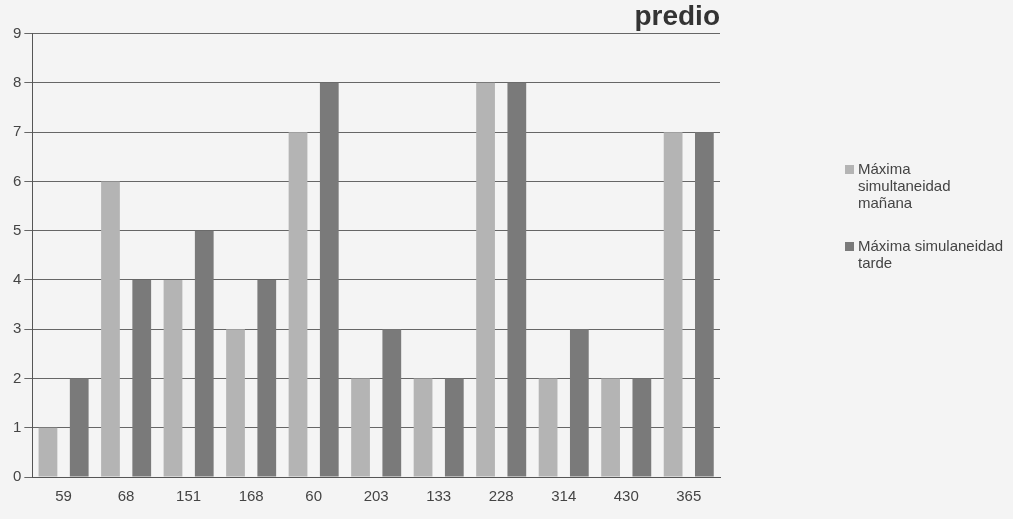  I want to click on y-tick-label: 0, so click(17, 476).